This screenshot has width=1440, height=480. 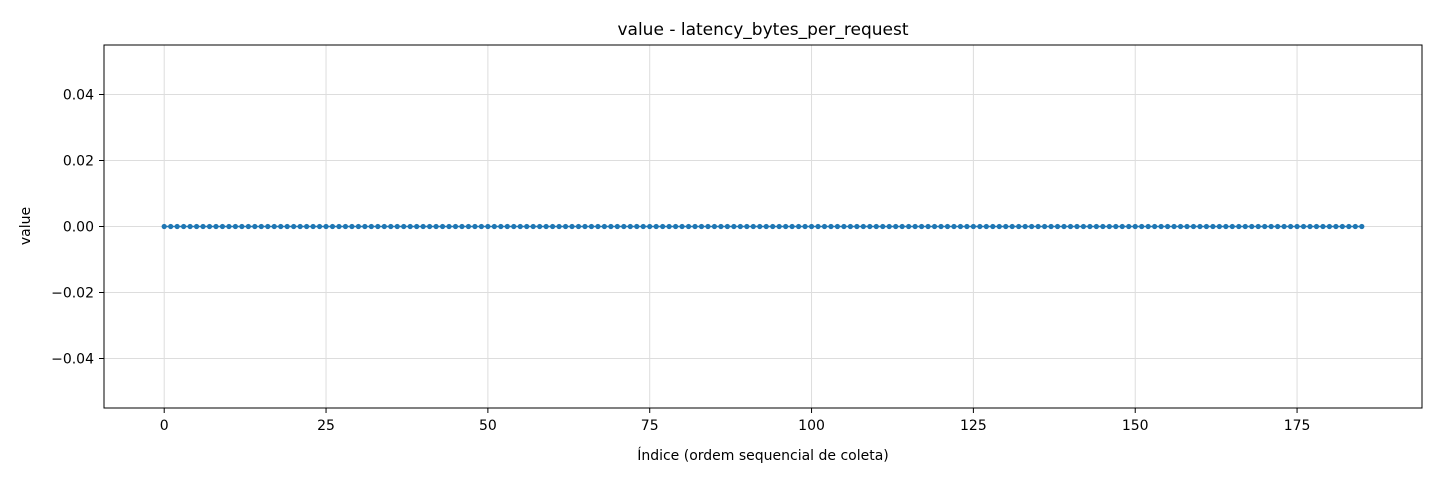 What do you see at coordinates (1297, 426) in the screenshot?
I see `x-tick-label: 175` at bounding box center [1297, 426].